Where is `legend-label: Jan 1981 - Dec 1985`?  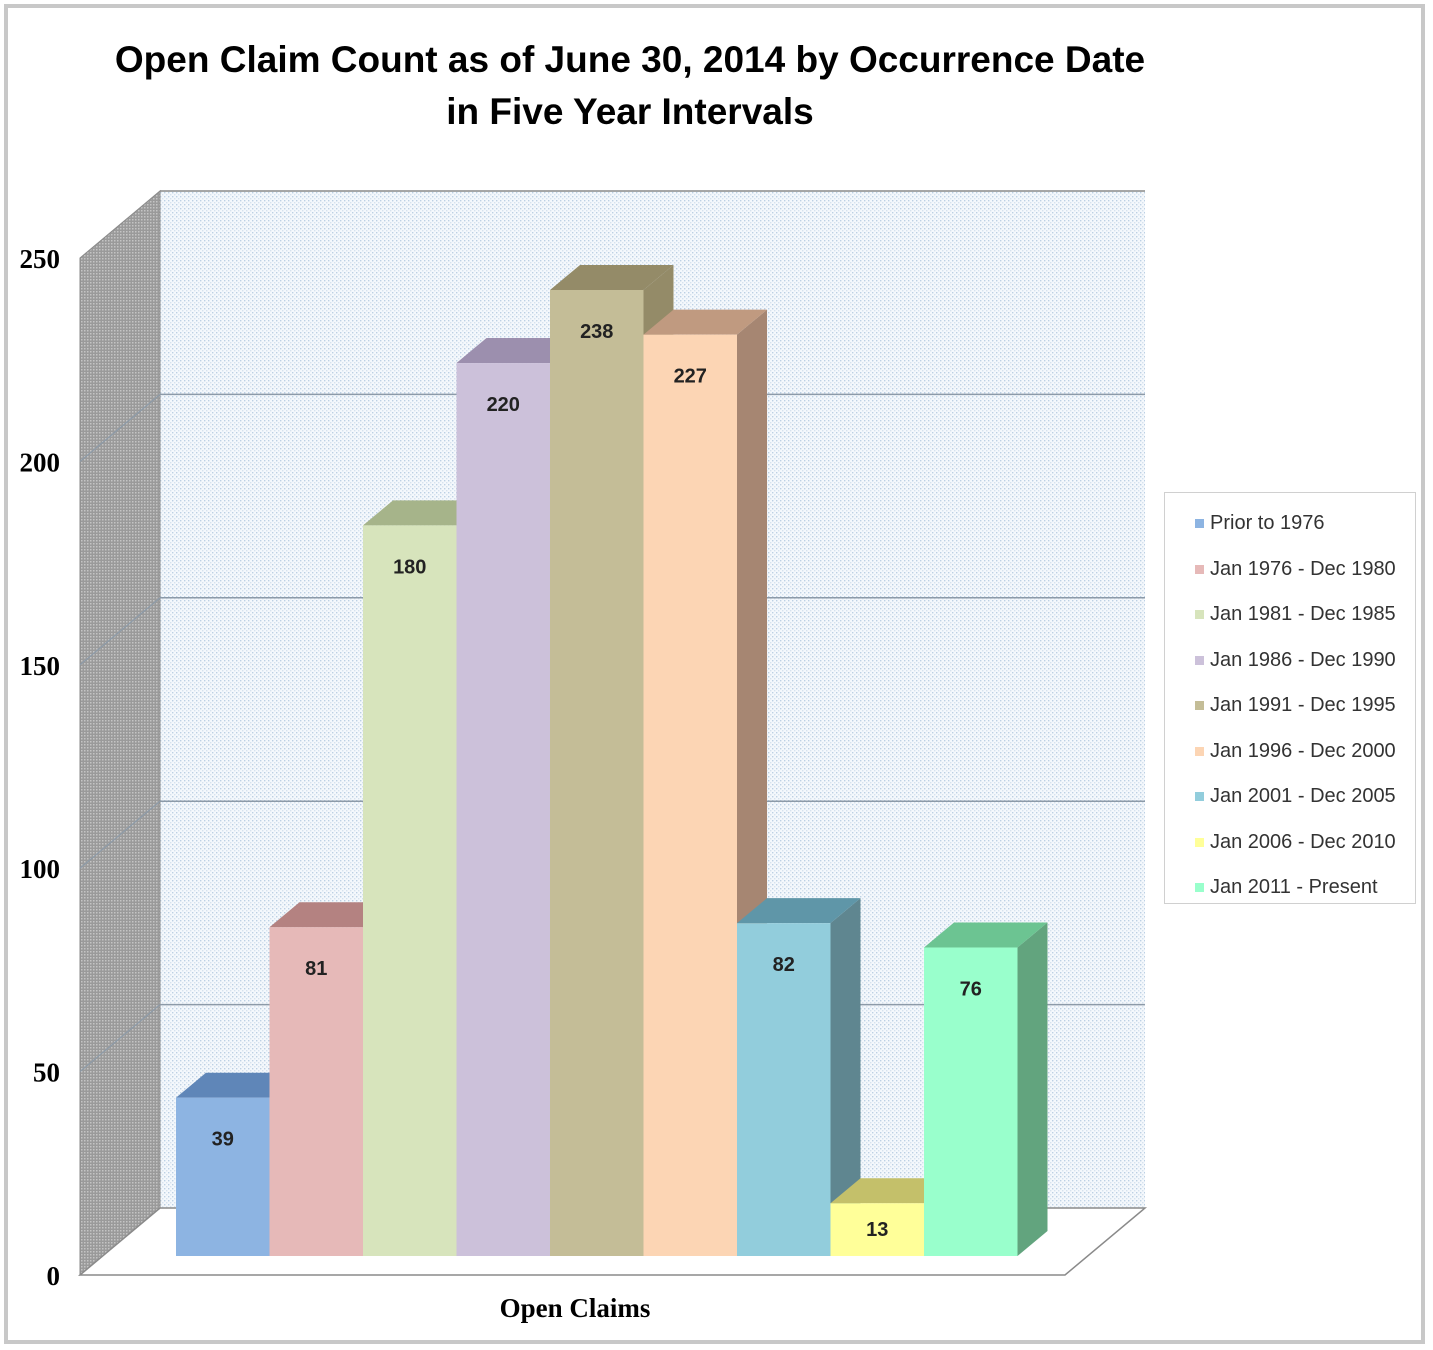
legend-label: Jan 1981 - Dec 1985 is located at coordinates (1303, 614).